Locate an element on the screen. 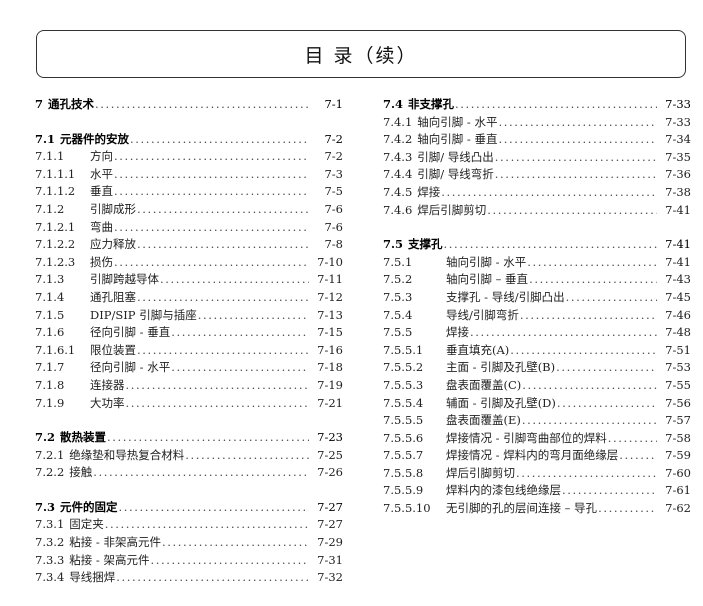 This screenshot has height=606, width=703. toc-entry: 7.4.4 引脚/ 导线弯折 7-36 is located at coordinates (537, 175).